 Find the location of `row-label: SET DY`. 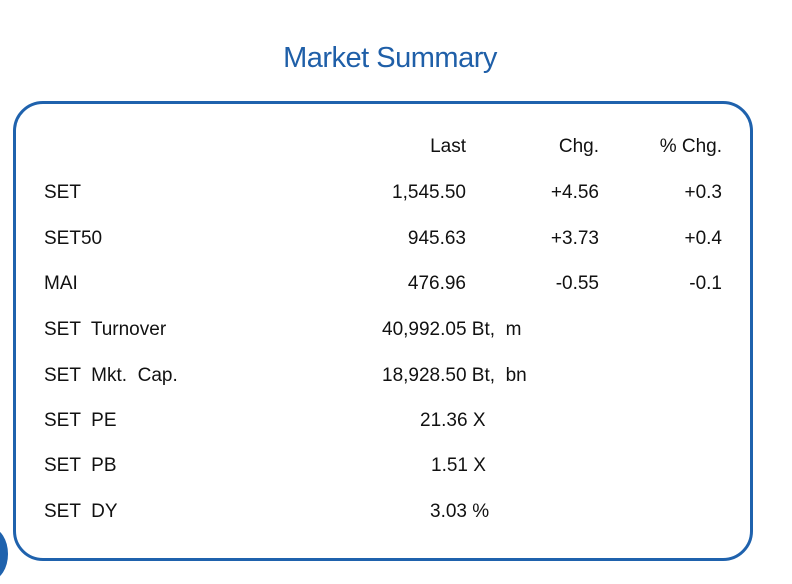

row-label: SET DY is located at coordinates (81, 511).